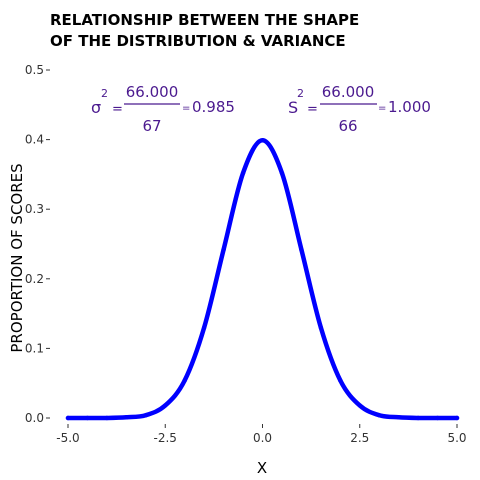 The image size is (480, 480). I want to click on equals-sign-2: =, so click(186, 108).